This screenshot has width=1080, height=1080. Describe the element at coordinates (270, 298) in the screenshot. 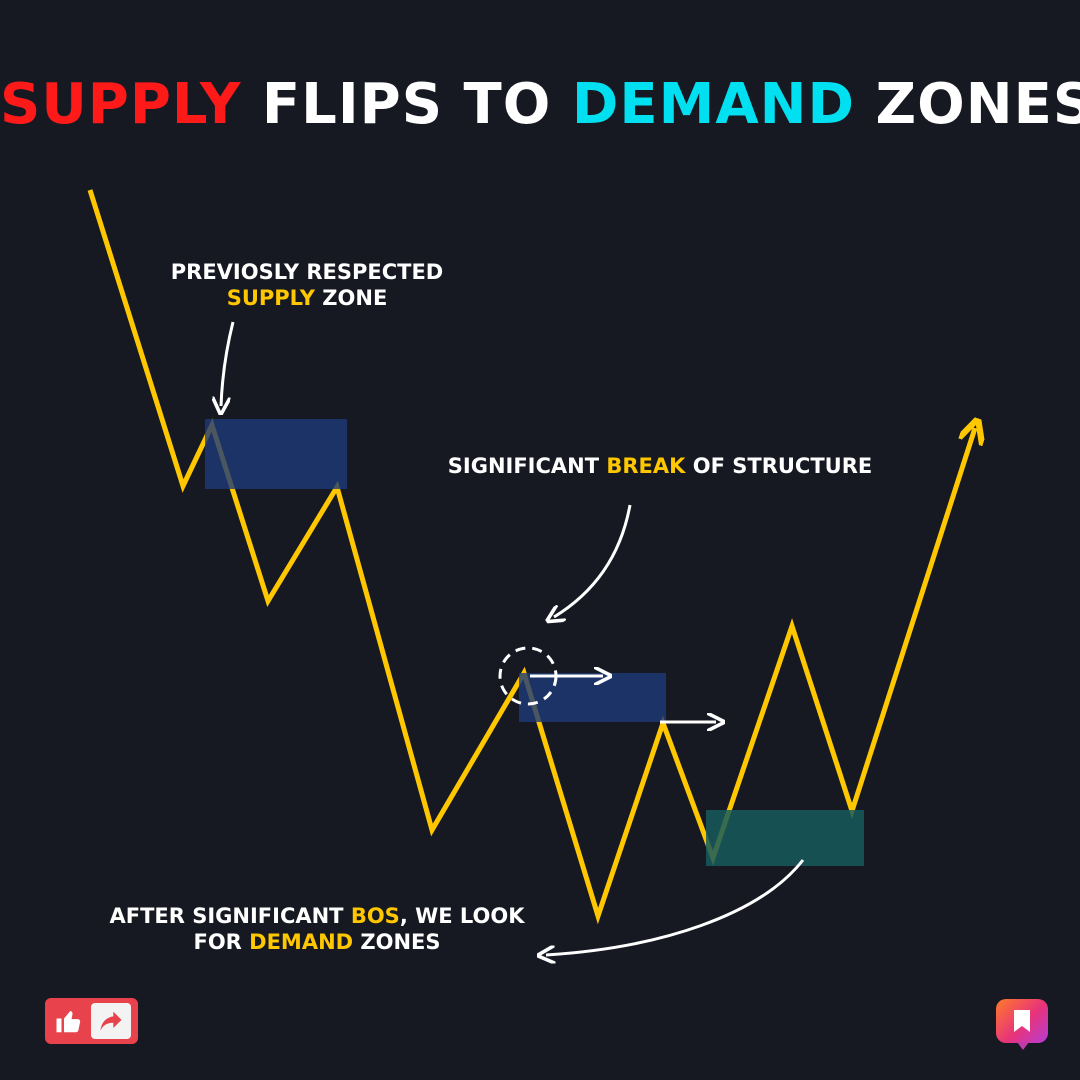

I see `supply-annotation-highlight: SUPPLY` at that location.